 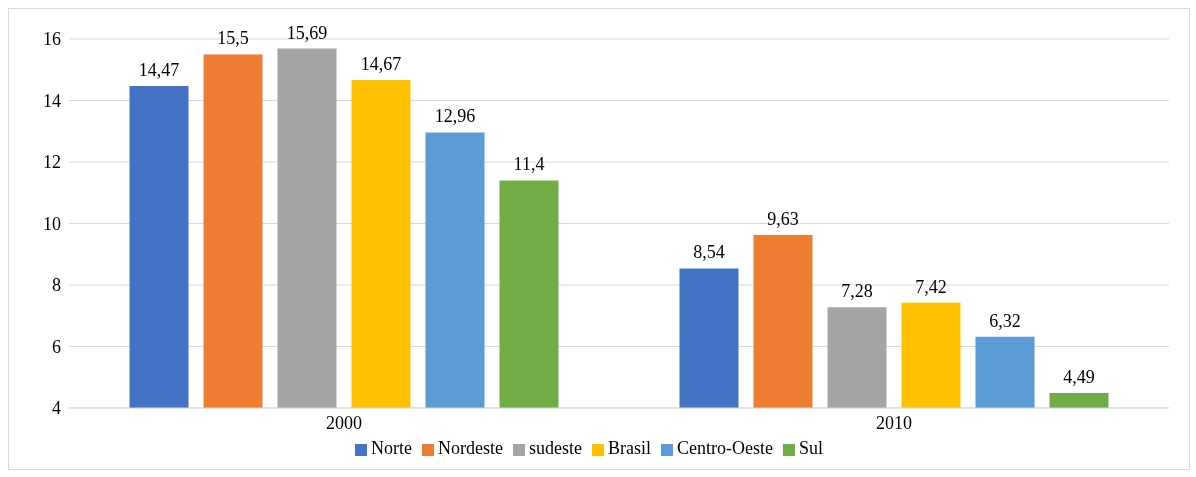 What do you see at coordinates (52, 223) in the screenshot?
I see `y-tick-label: 10` at bounding box center [52, 223].